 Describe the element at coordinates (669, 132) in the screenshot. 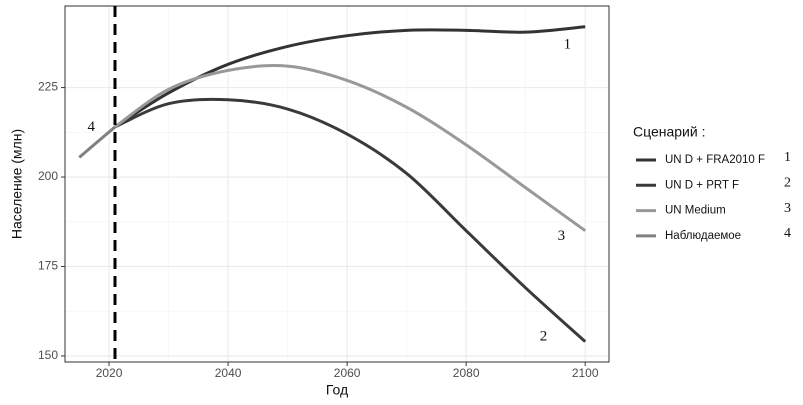

I see `legend-title: Сценарий :` at that location.